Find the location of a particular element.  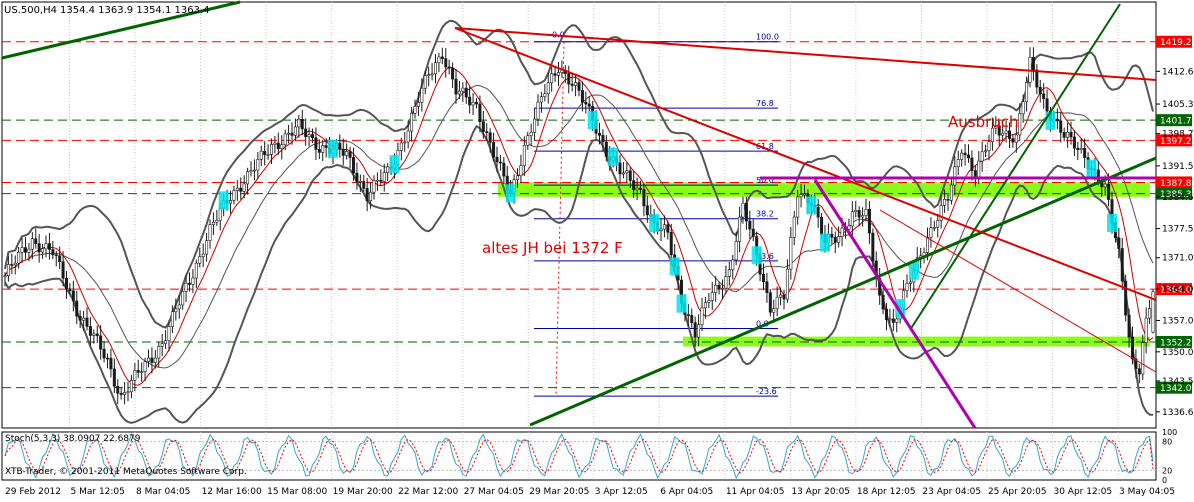

level-tag-label: 1397.2 is located at coordinates (1176, 142).